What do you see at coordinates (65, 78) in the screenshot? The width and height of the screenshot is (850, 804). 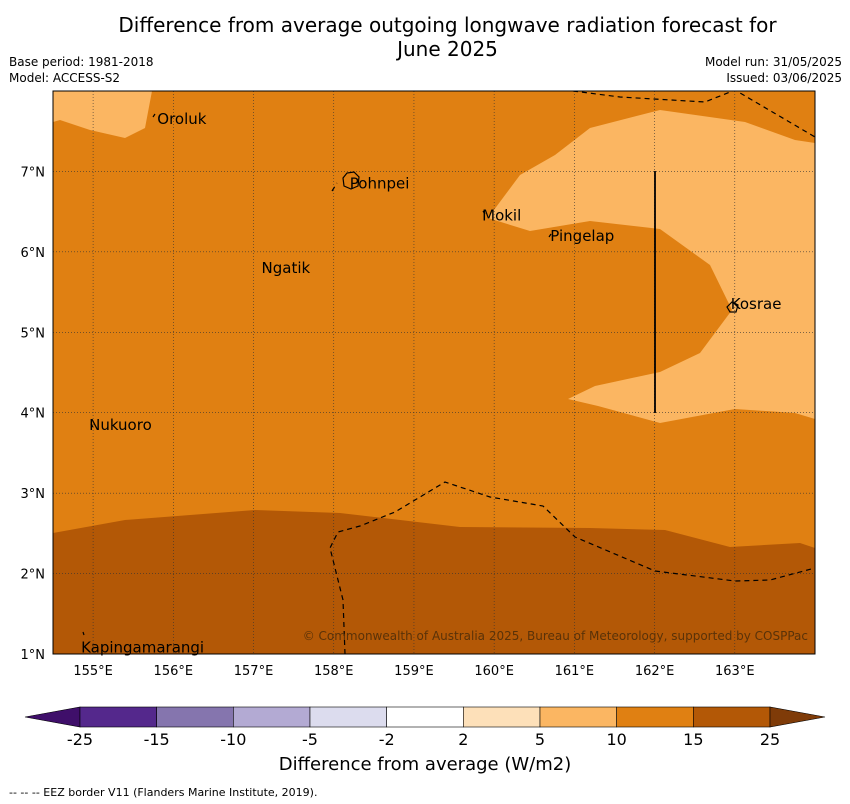 I see `model-name: Model: ACCESS-S2` at bounding box center [65, 78].